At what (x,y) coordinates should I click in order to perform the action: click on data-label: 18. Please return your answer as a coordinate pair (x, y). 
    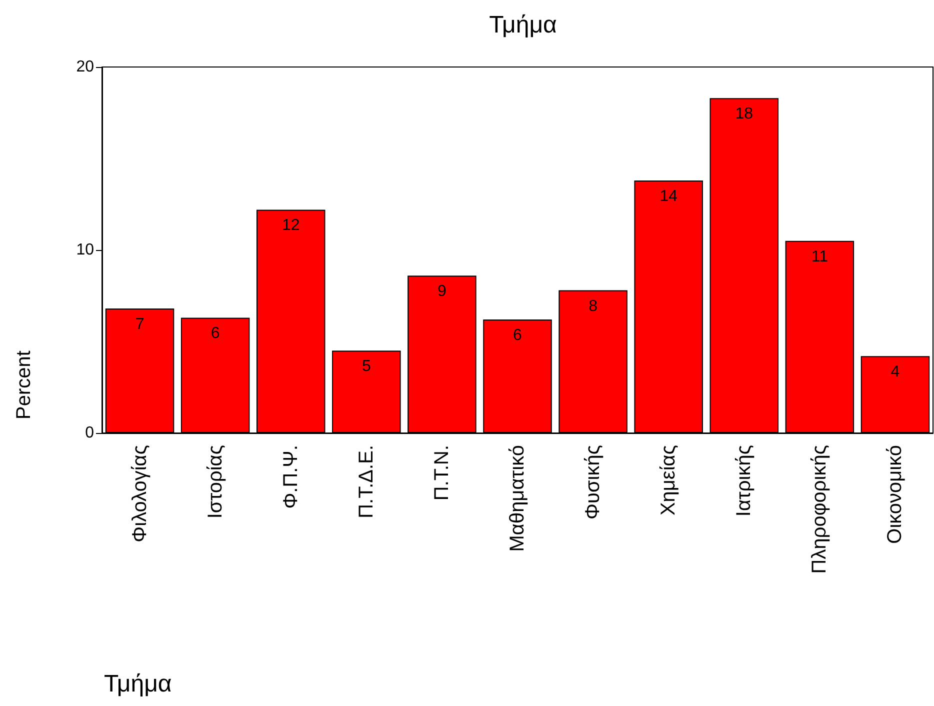
    Looking at the image, I should click on (744, 114).